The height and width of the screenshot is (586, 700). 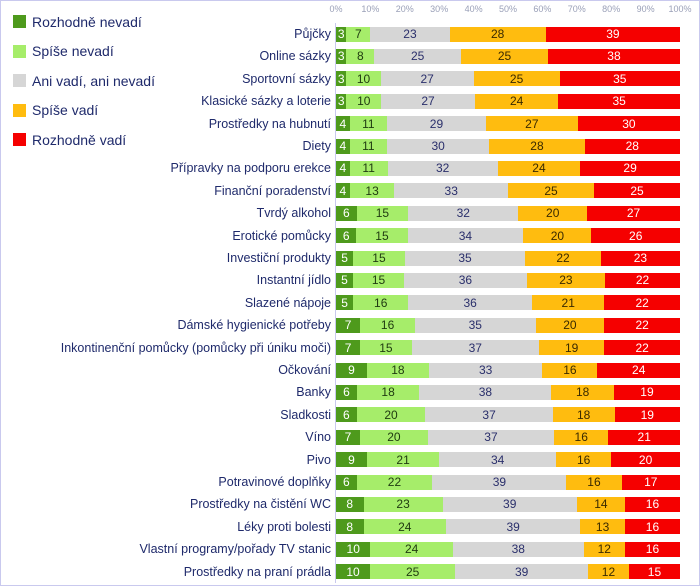 What do you see at coordinates (346, 392) in the screenshot?
I see `data-label: 6` at bounding box center [346, 392].